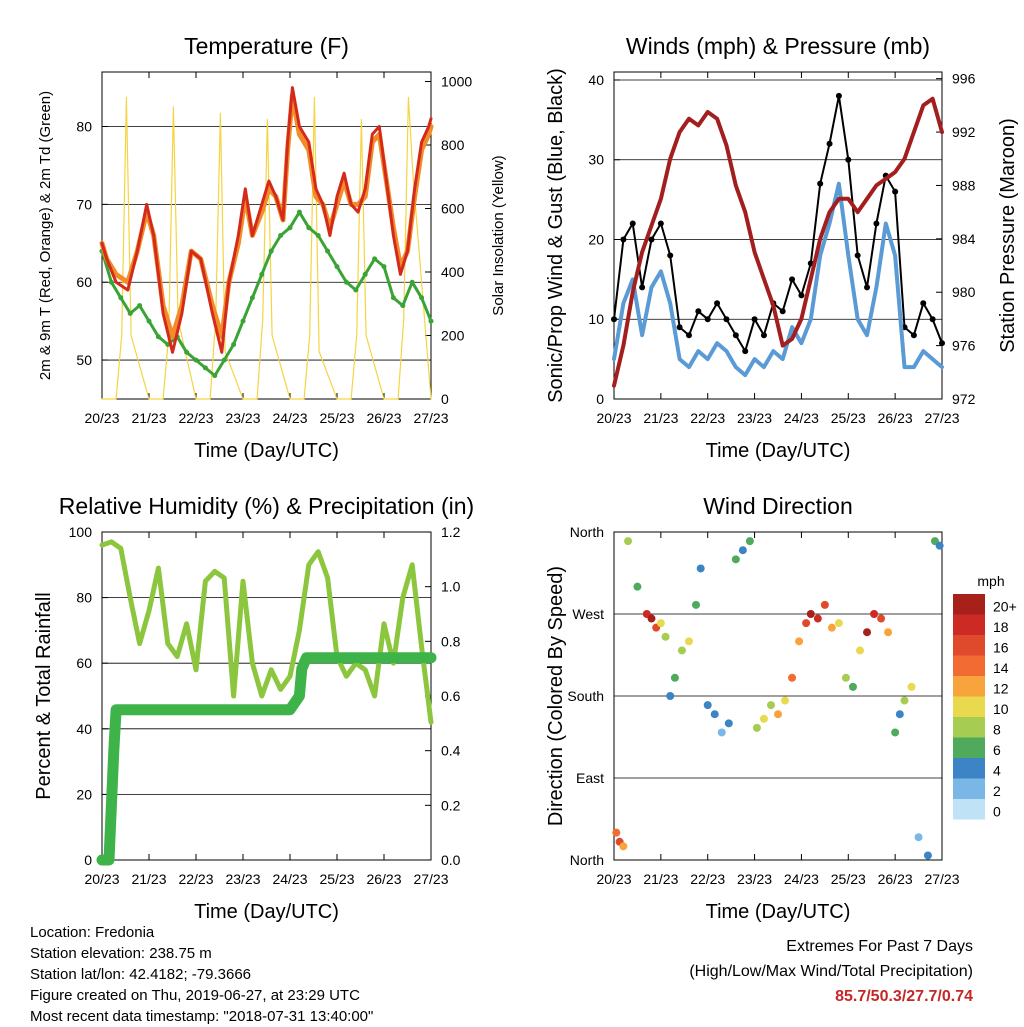  Describe the element at coordinates (453, 145) in the screenshot. I see `y2-tick-label: 800` at that location.